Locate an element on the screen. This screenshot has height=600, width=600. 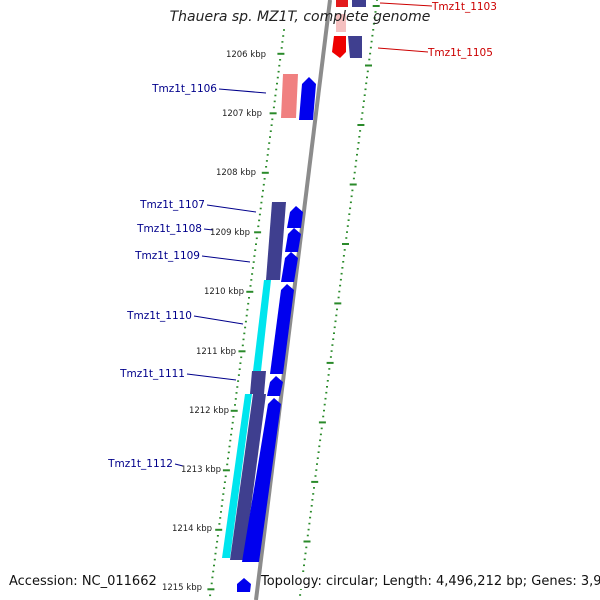
map-title: Thauera sp. MZ1T, complete genome is located at coordinates (300, 17).